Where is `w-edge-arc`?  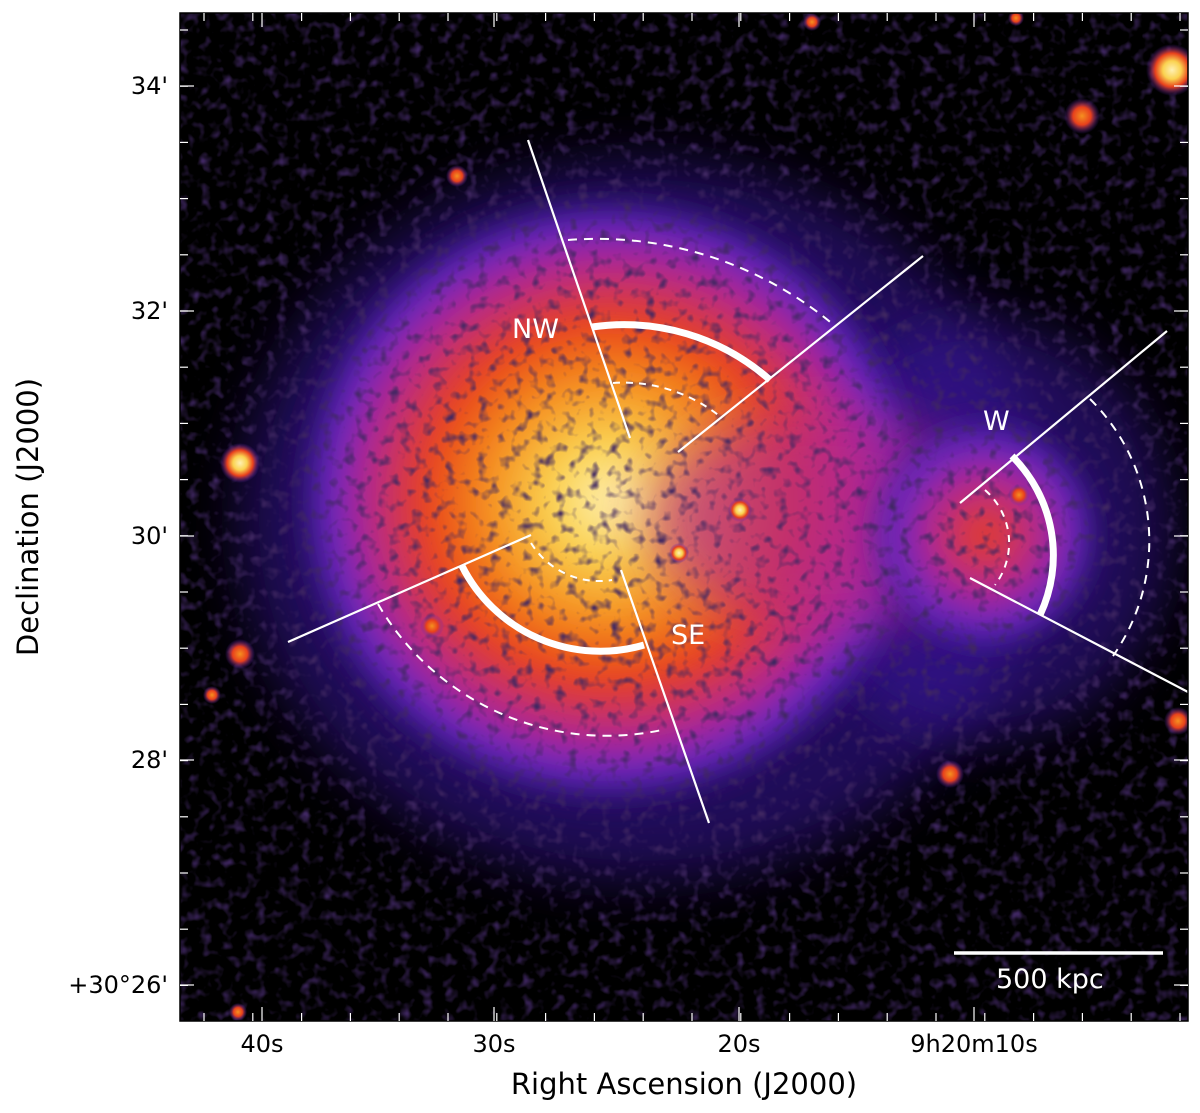
w-edge-arc is located at coordinates (1033, 535).